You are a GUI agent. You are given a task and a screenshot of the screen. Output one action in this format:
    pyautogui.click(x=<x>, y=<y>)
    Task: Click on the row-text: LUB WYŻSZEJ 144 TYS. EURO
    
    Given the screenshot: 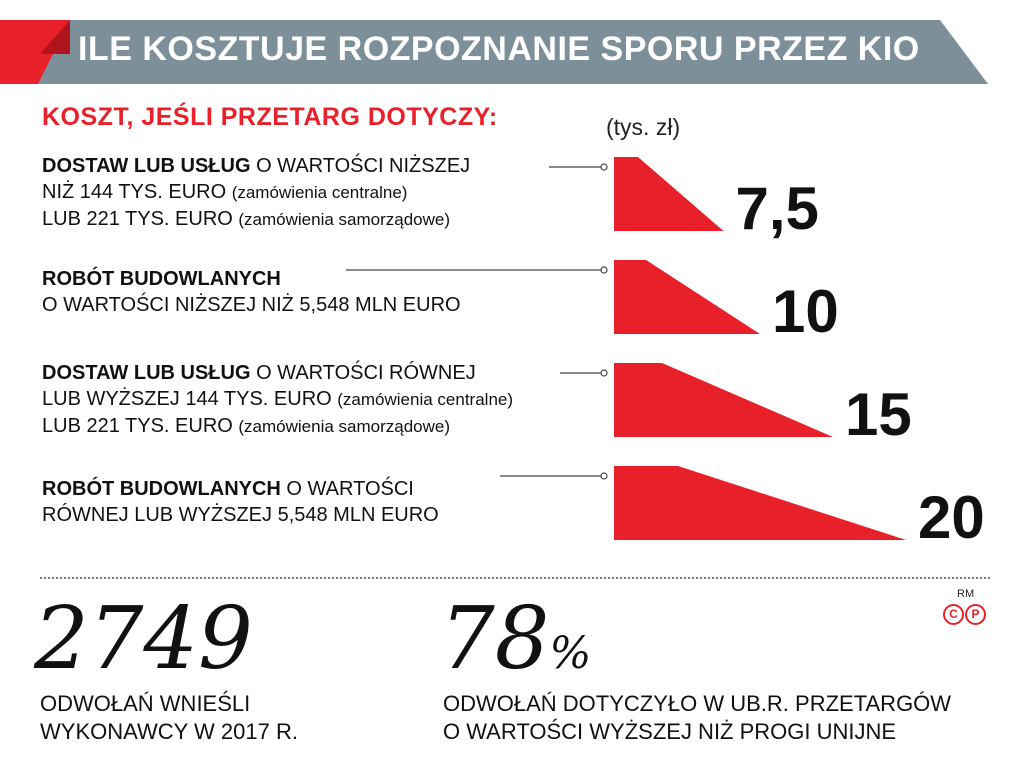 What is the action you would take?
    pyautogui.click(x=190, y=399)
    